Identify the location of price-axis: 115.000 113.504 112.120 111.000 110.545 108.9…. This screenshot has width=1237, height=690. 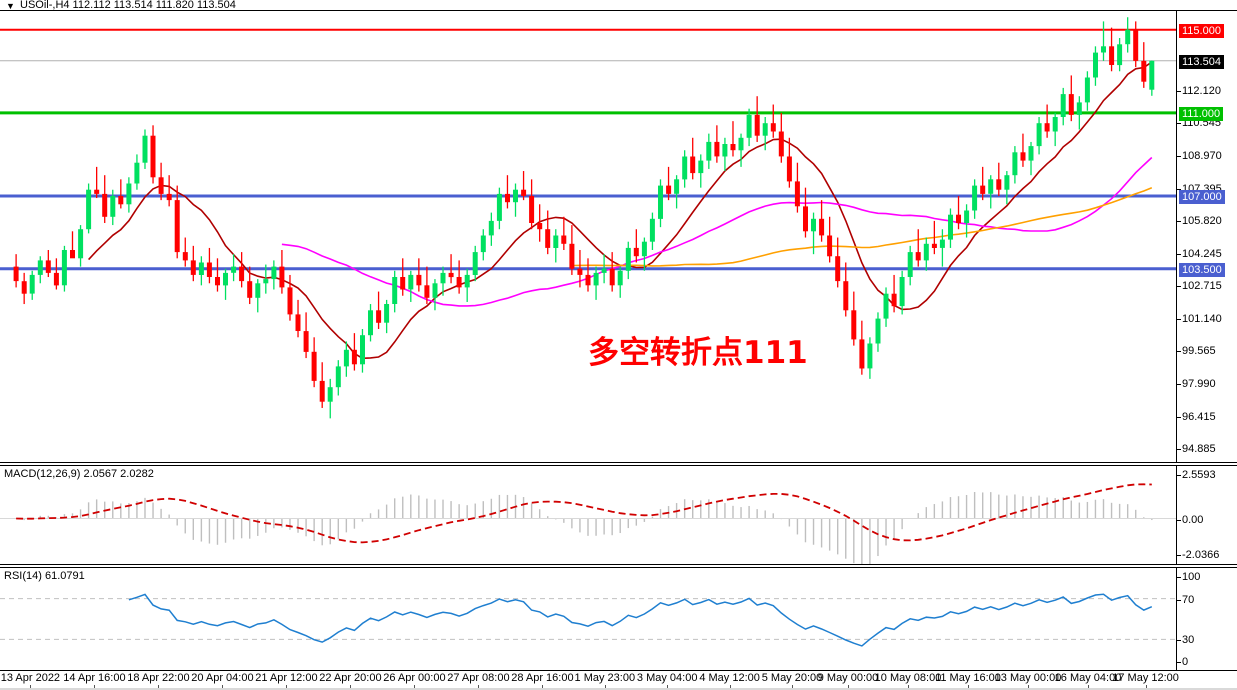
(1206, 236).